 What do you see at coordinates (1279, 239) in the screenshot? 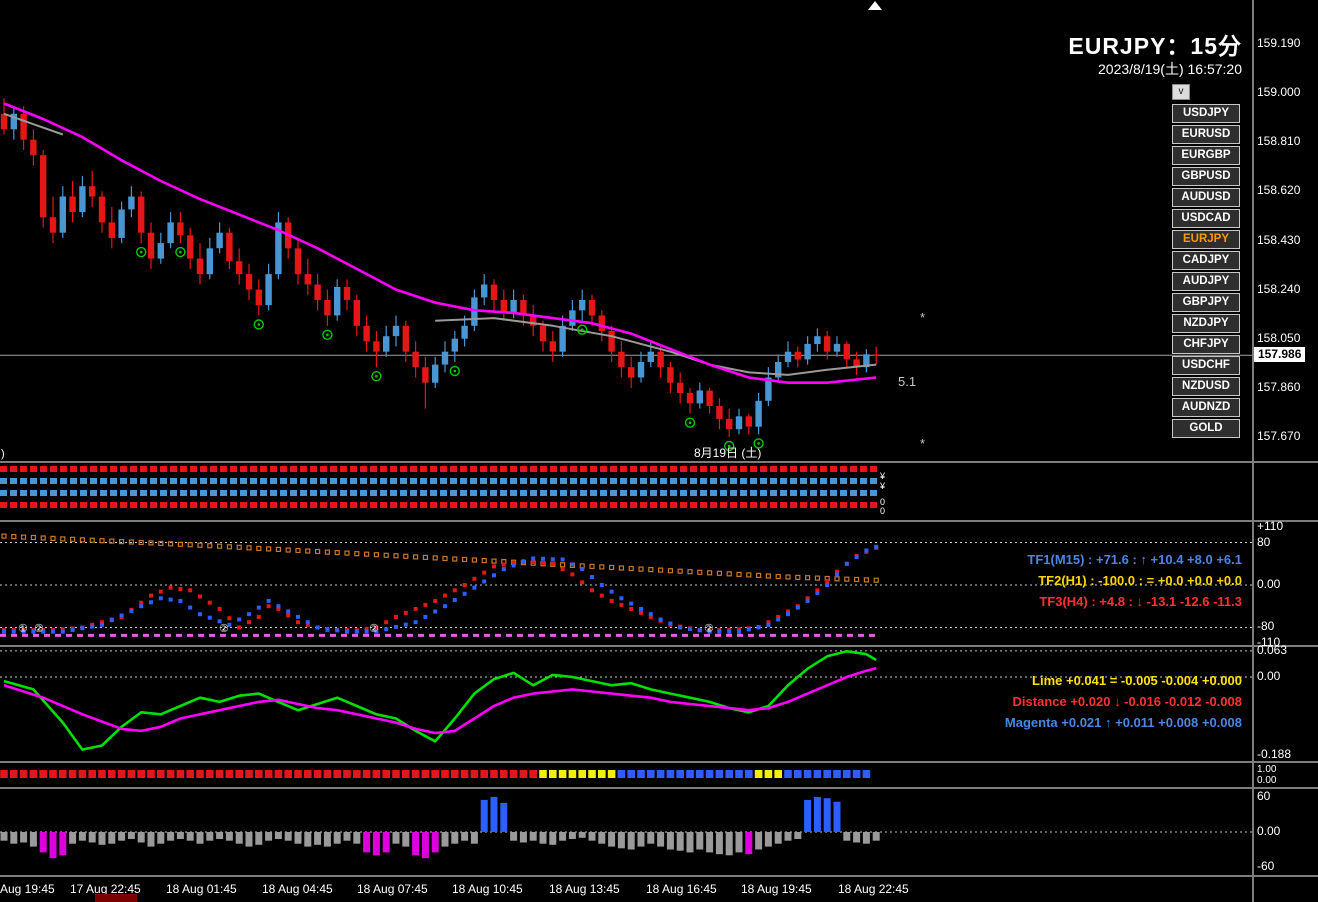
I see `price-axis-label: 158.430` at bounding box center [1279, 239].